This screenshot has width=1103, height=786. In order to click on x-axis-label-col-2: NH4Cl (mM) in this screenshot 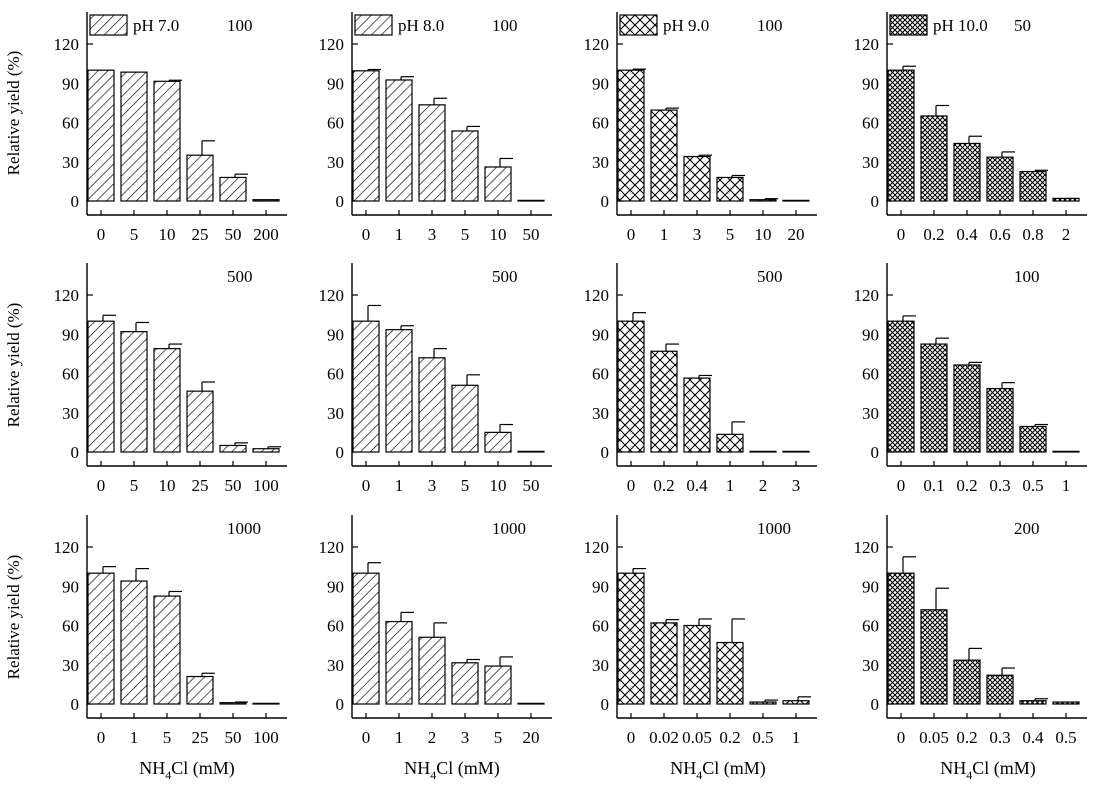, I will do `click(452, 770)`.